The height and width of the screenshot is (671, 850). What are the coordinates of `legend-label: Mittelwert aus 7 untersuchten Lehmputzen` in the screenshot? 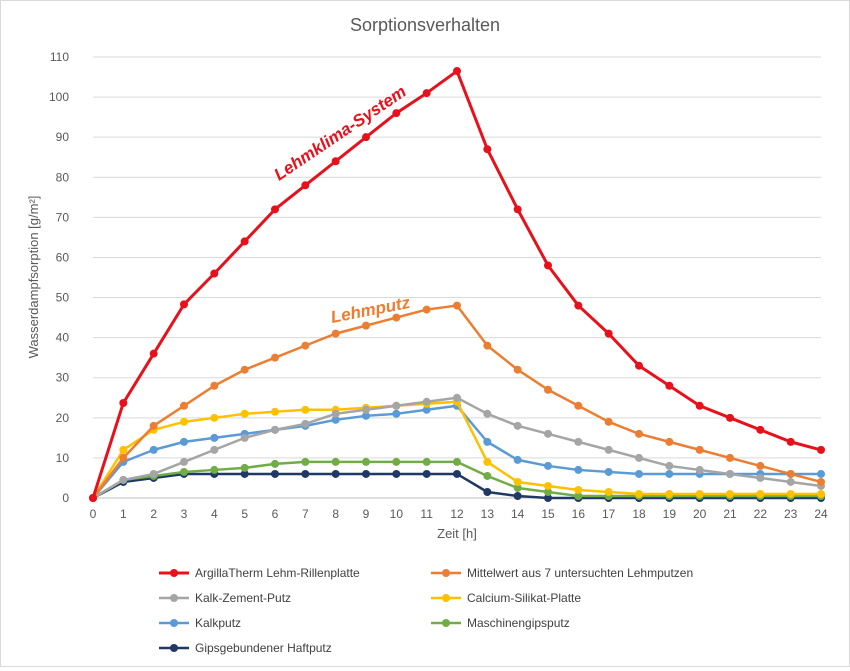 It's located at (580, 573).